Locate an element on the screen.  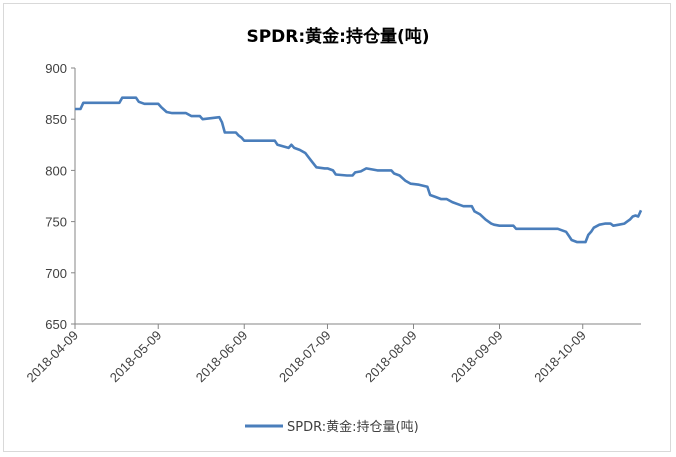
legend: SPDR:黄金:持仓量(吨) is located at coordinates (332, 427).